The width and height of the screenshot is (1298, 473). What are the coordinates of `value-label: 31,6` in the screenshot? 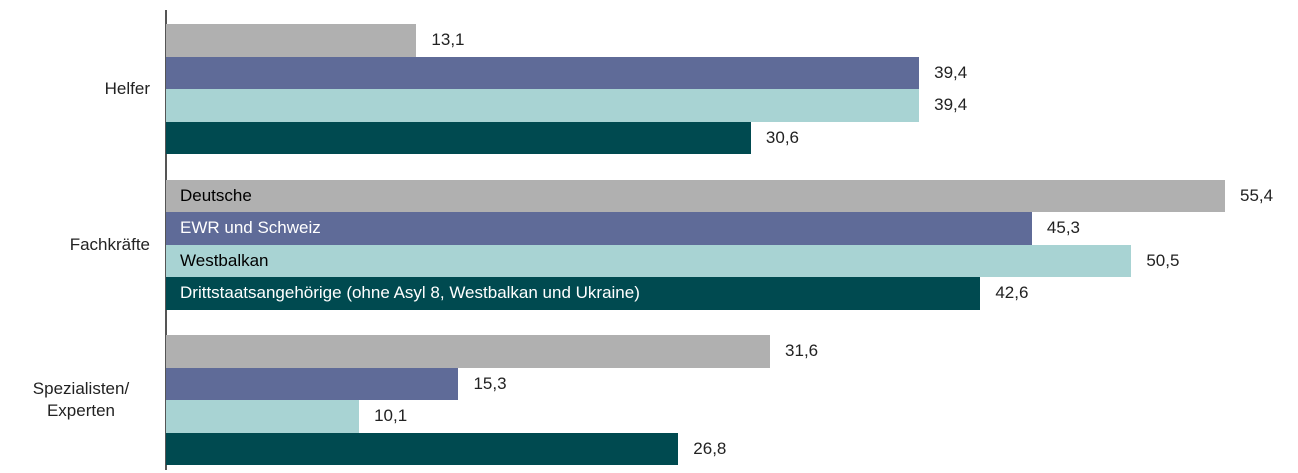 It's located at (802, 350).